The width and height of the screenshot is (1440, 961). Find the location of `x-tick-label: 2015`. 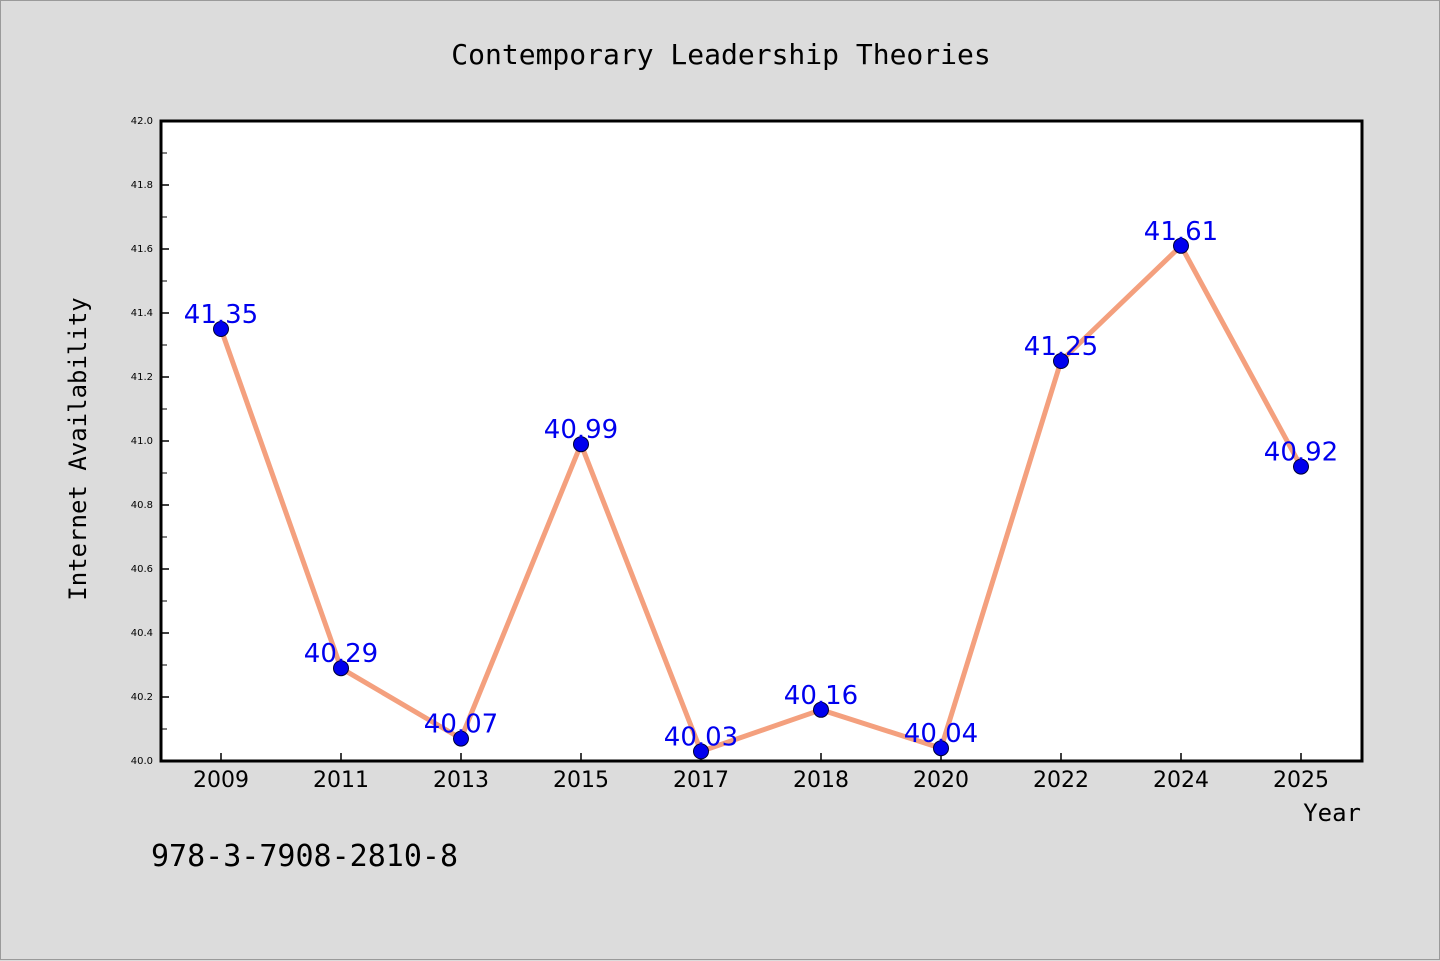

x-tick-label: 2015 is located at coordinates (581, 780).